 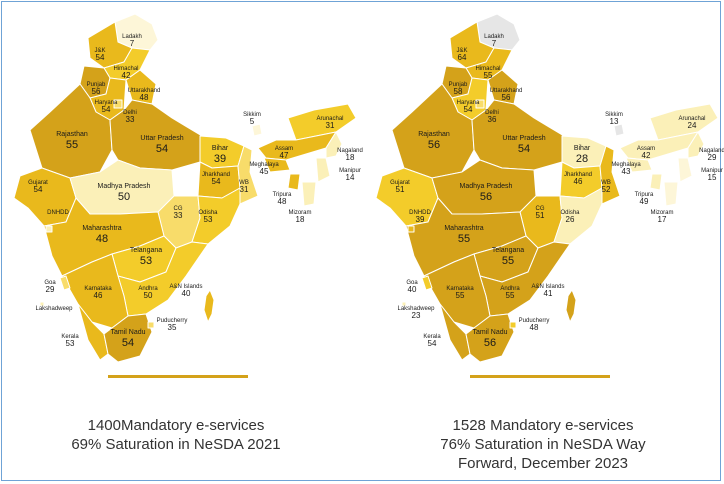 What do you see at coordinates (42, 304) in the screenshot?
I see `state-lakshadweep` at bounding box center [42, 304].